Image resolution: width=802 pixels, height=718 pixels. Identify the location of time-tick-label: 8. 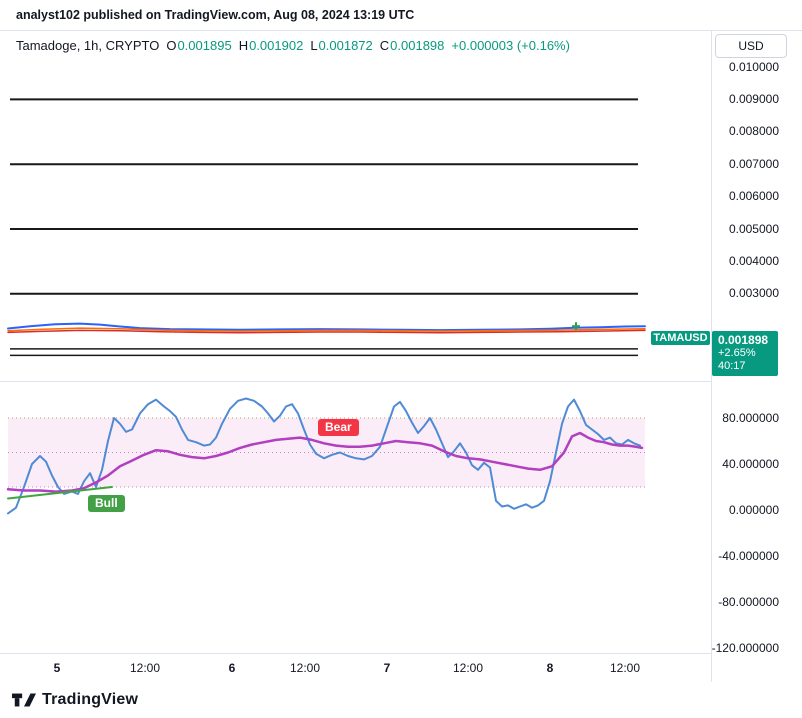
(550, 668).